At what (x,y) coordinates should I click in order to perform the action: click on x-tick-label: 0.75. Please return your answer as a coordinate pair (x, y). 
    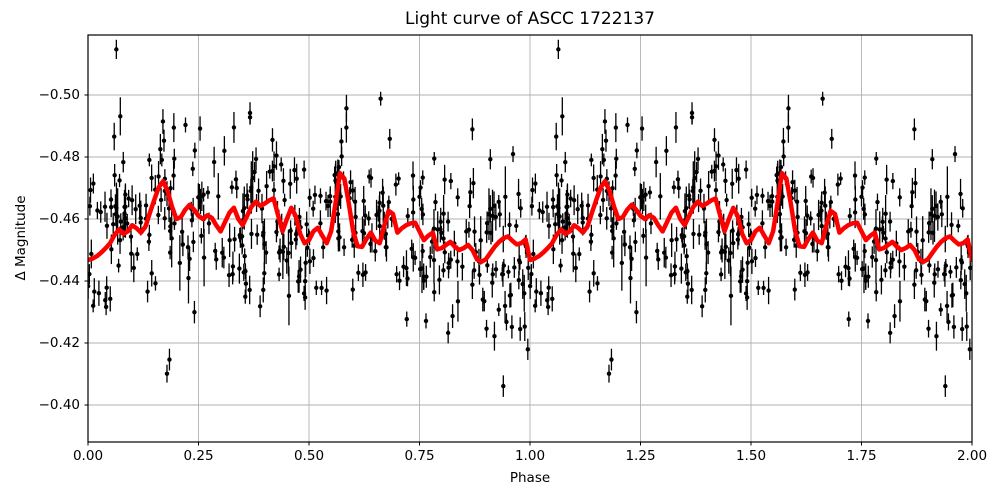
    Looking at the image, I should click on (419, 456).